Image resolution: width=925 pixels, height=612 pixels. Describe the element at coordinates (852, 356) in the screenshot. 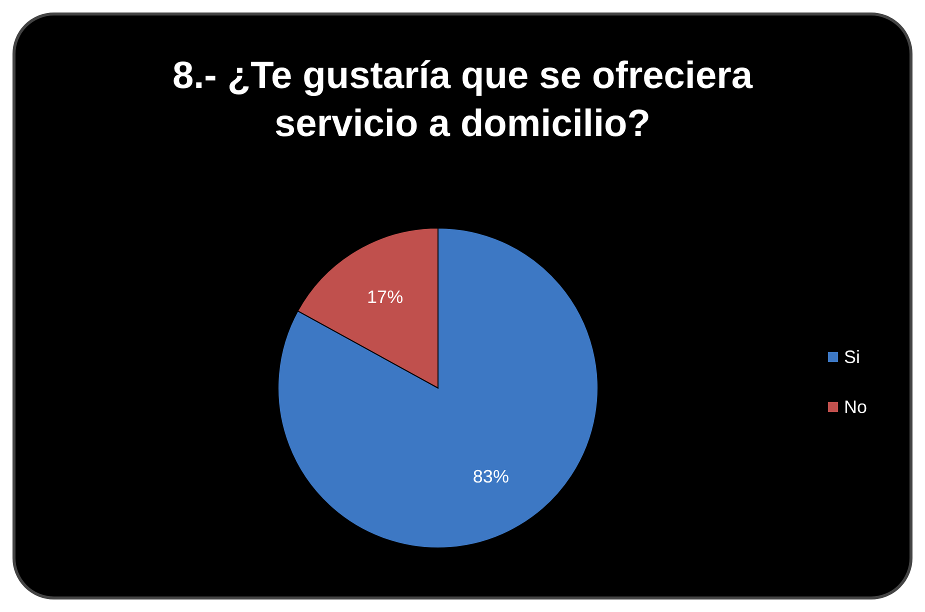

I see `legend-label: Si` at that location.